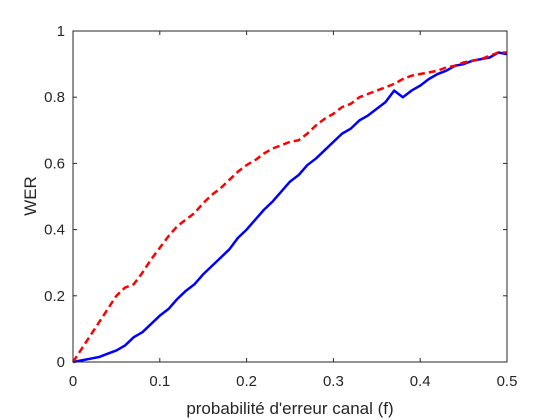 The image size is (560, 420). Describe the element at coordinates (30, 196) in the screenshot. I see `y-axis-label: WER` at that location.